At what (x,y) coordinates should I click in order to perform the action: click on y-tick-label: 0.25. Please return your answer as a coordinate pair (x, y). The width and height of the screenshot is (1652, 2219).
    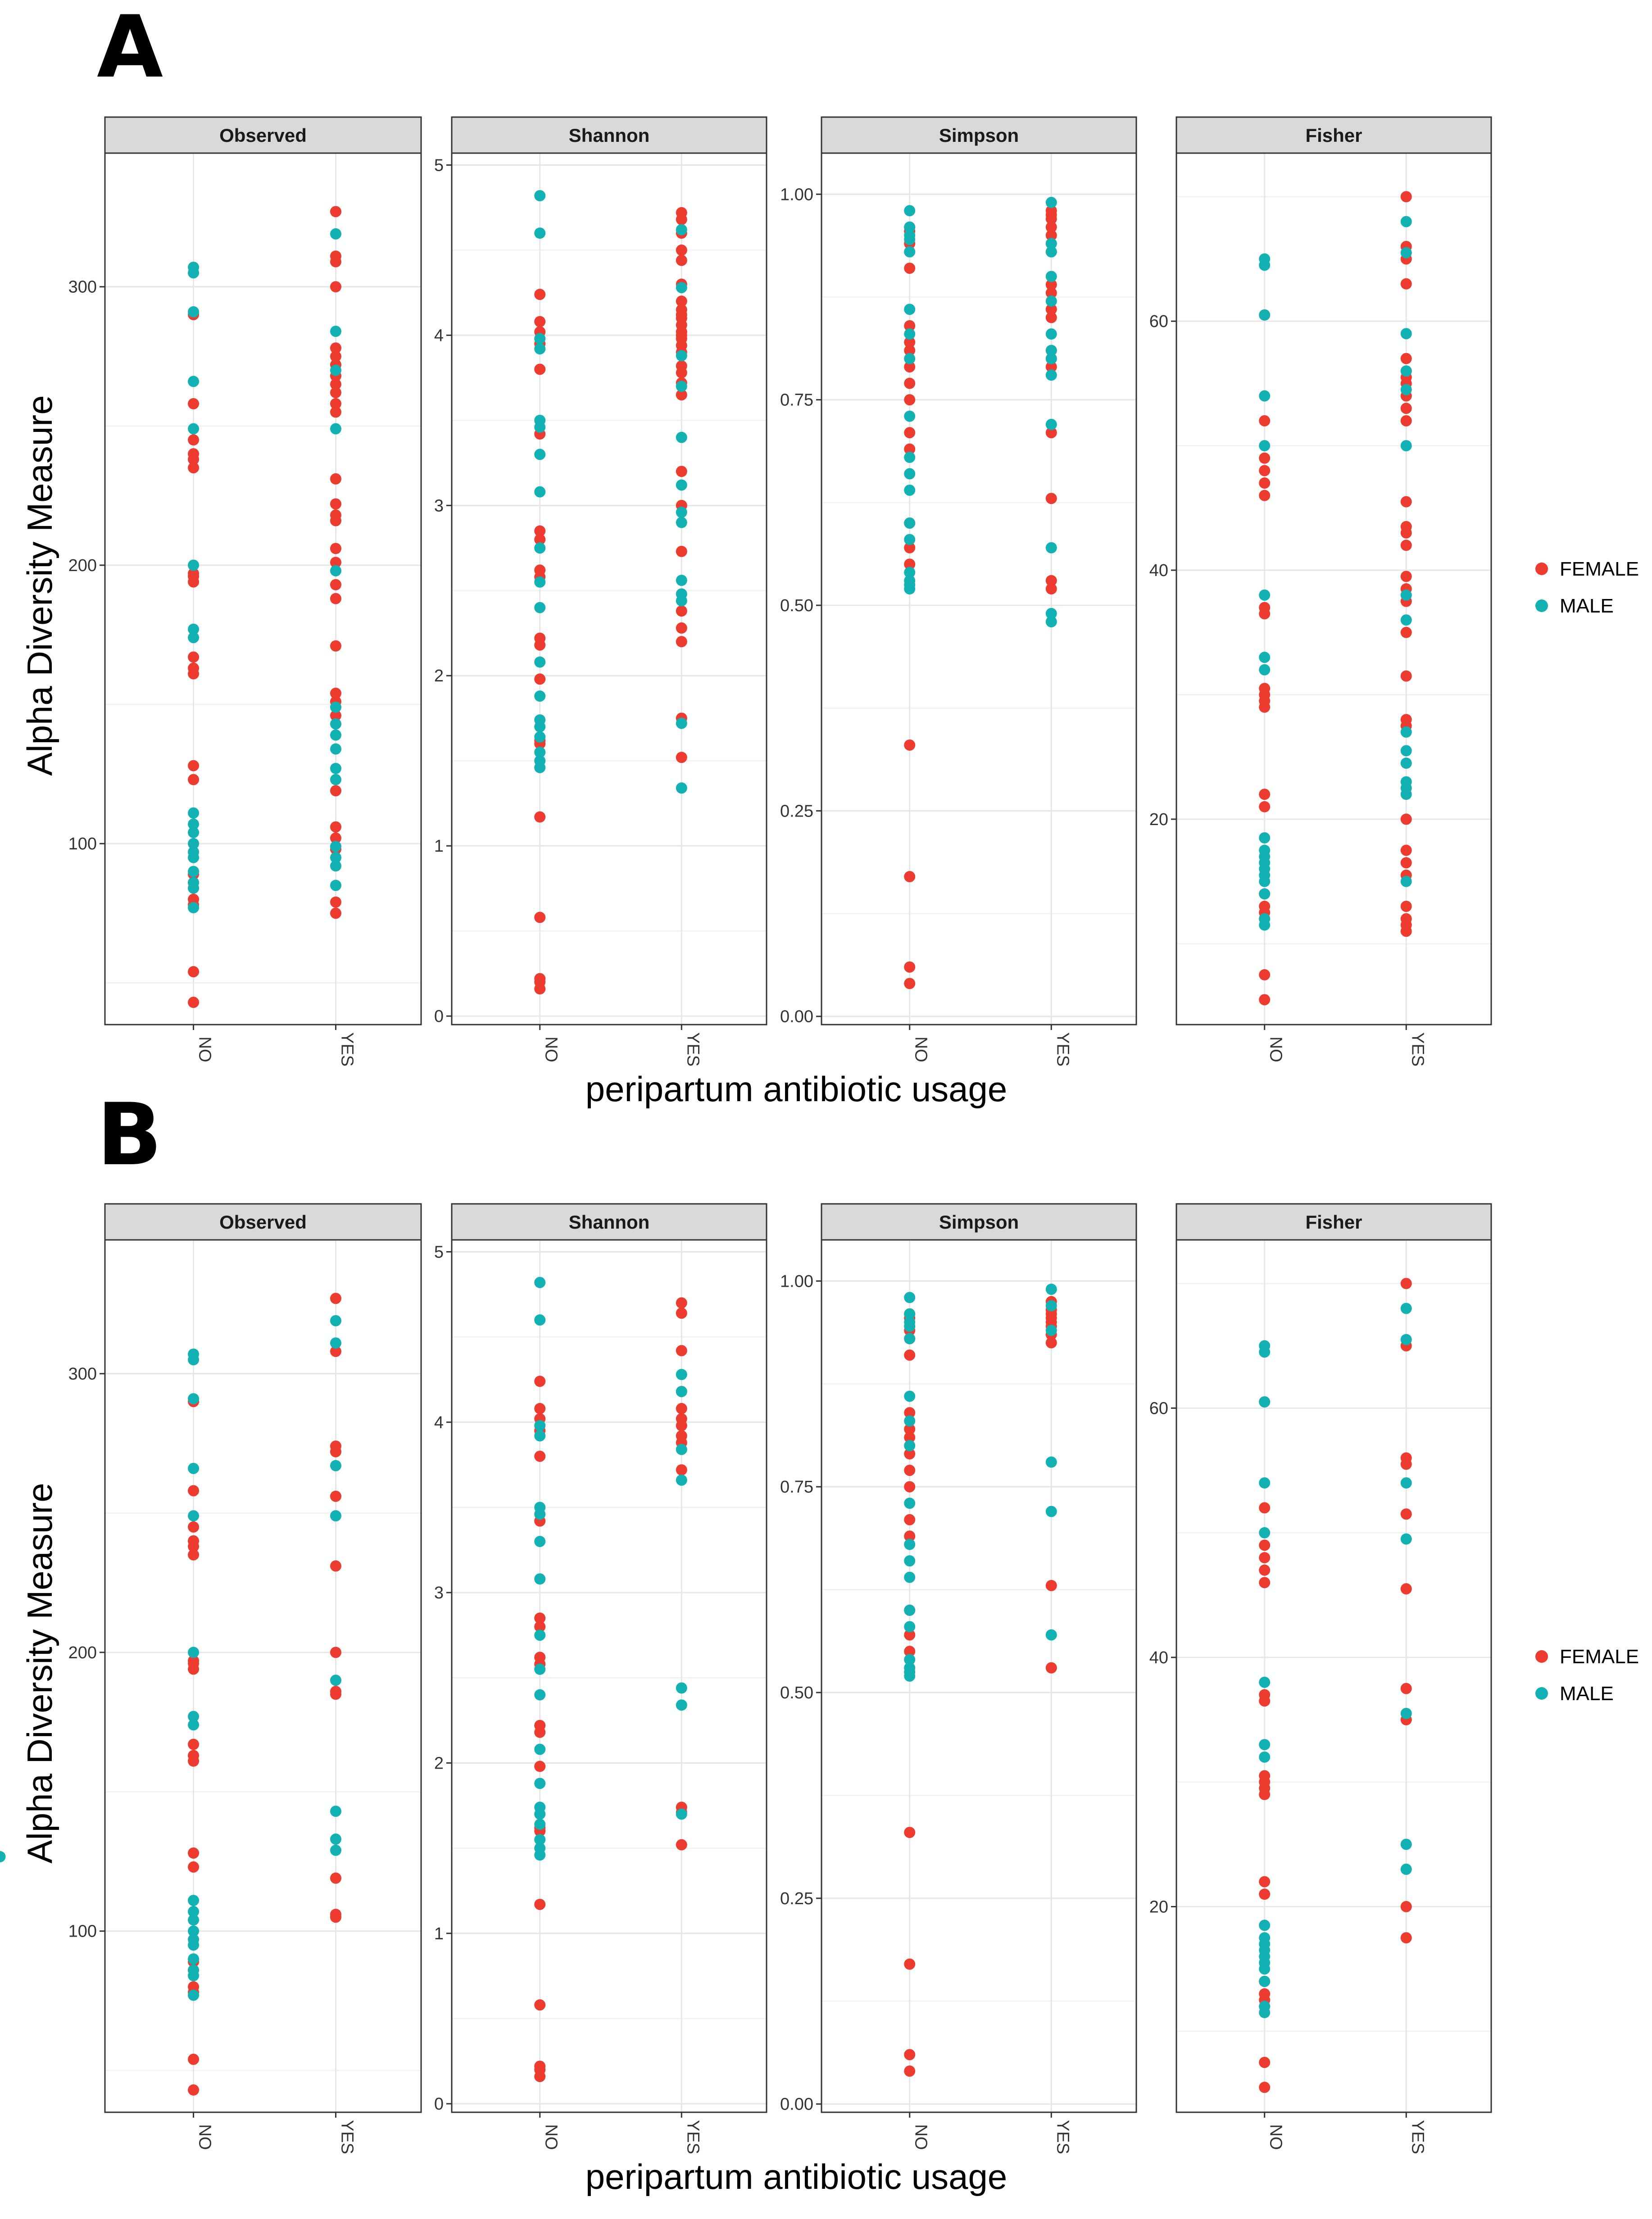
    Looking at the image, I should click on (796, 1899).